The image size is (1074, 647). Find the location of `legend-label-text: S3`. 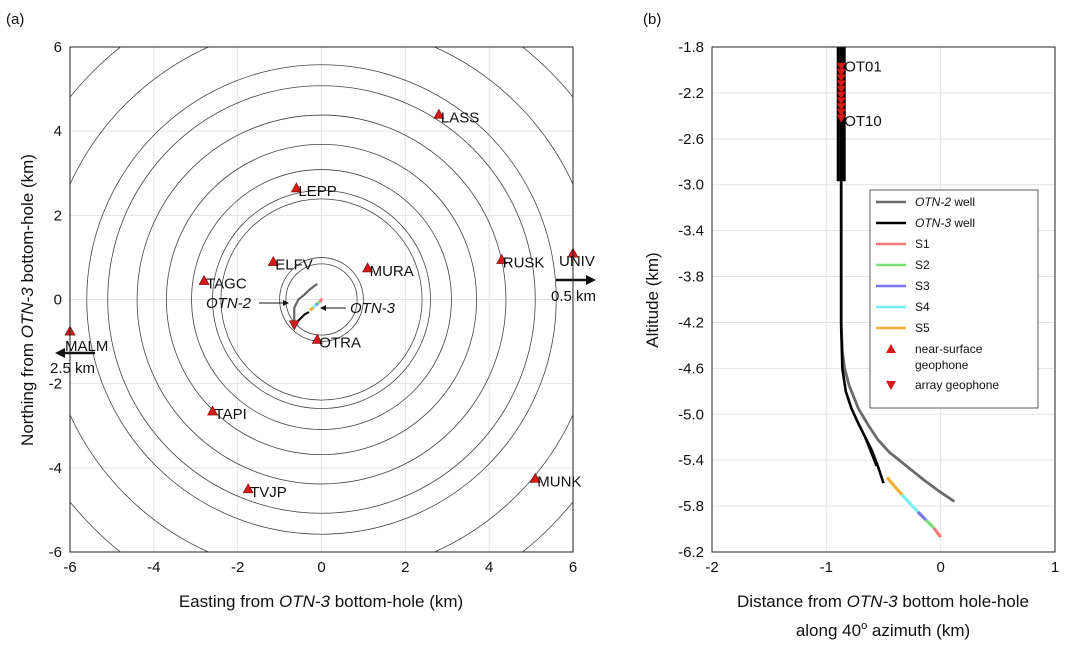

legend-label-text: S3 is located at coordinates (922, 286).